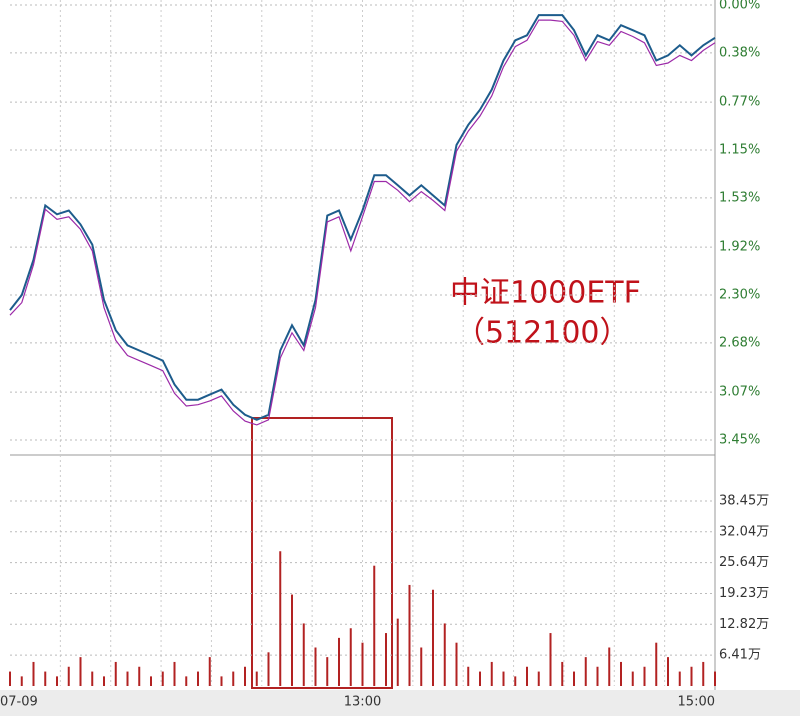 The width and height of the screenshot is (800, 720). Describe the element at coordinates (739, 392) in the screenshot. I see `y-tick-label: 3.07%` at that location.